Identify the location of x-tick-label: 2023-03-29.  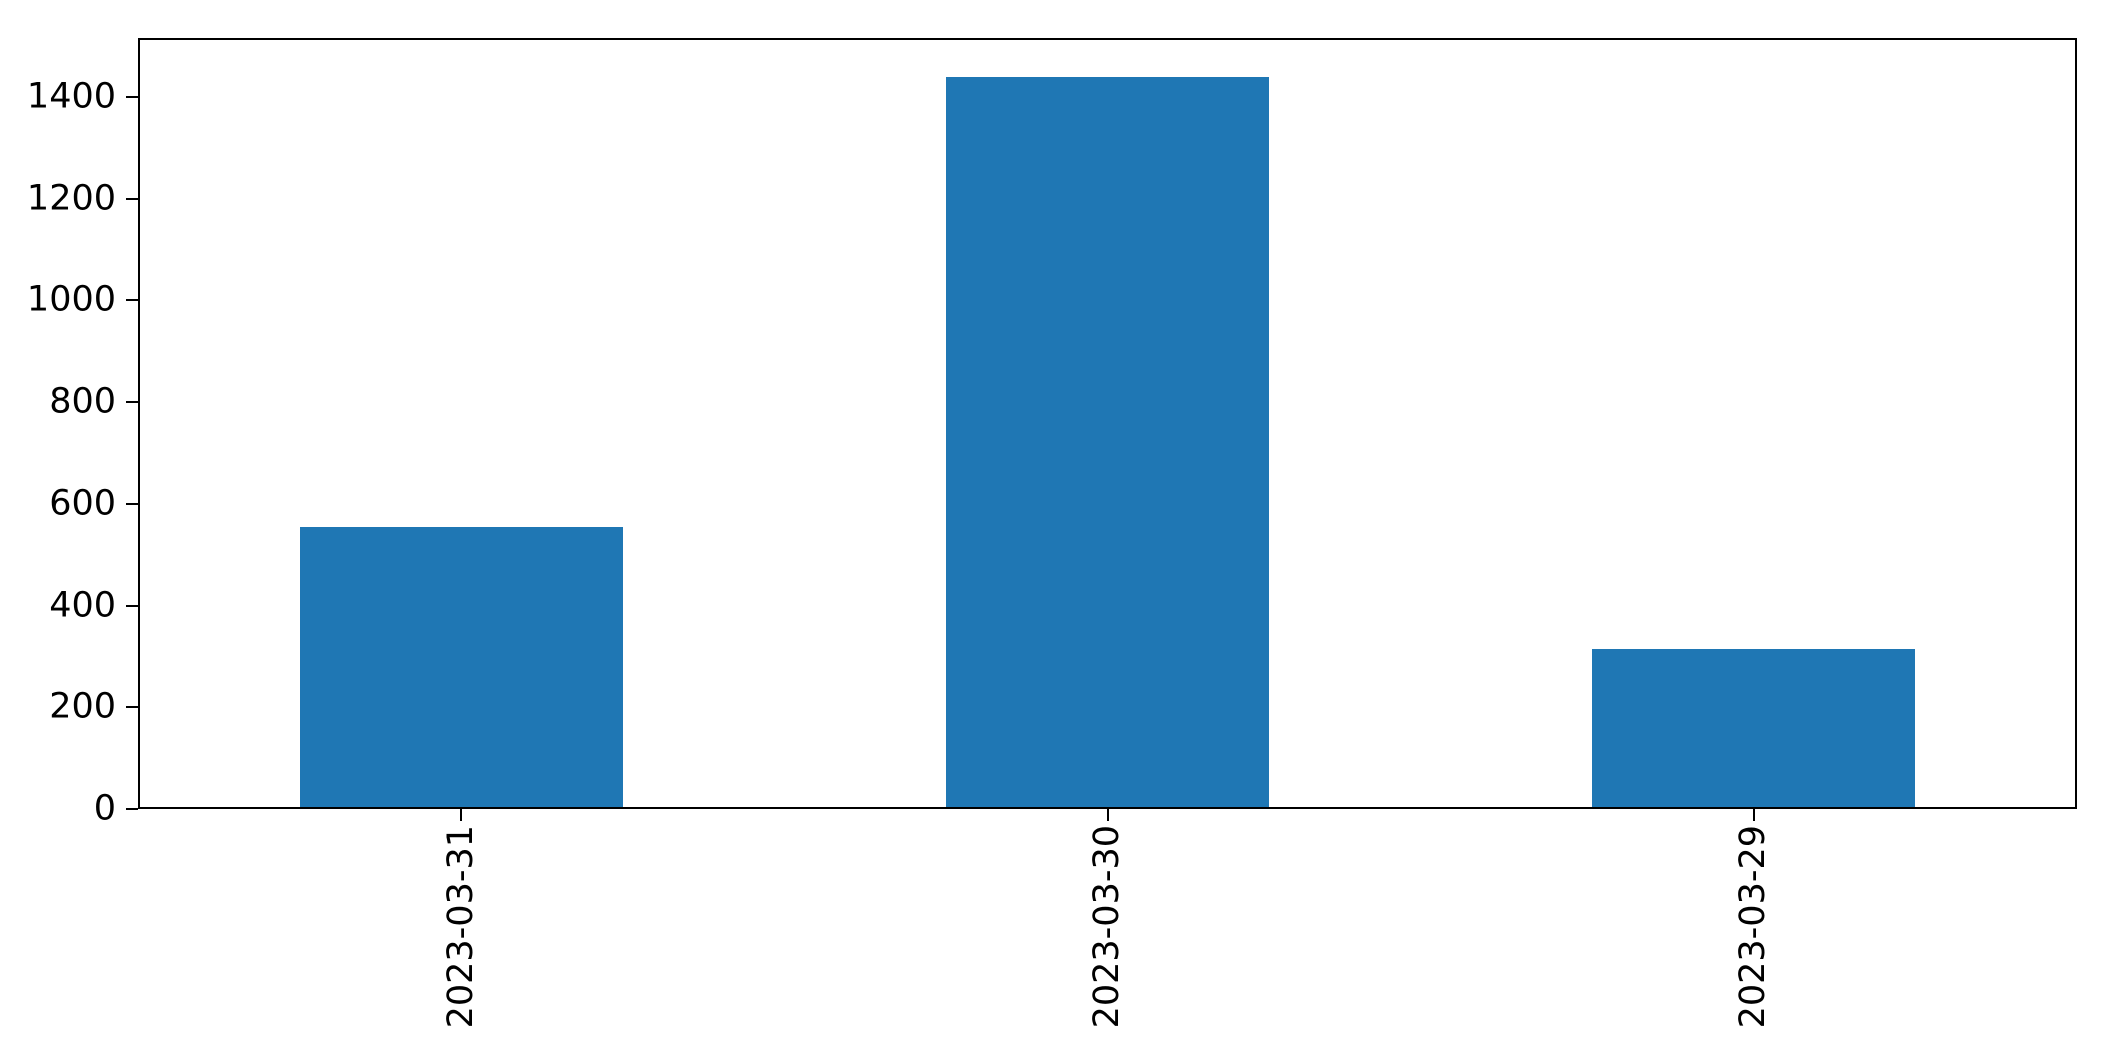
(1753, 927).